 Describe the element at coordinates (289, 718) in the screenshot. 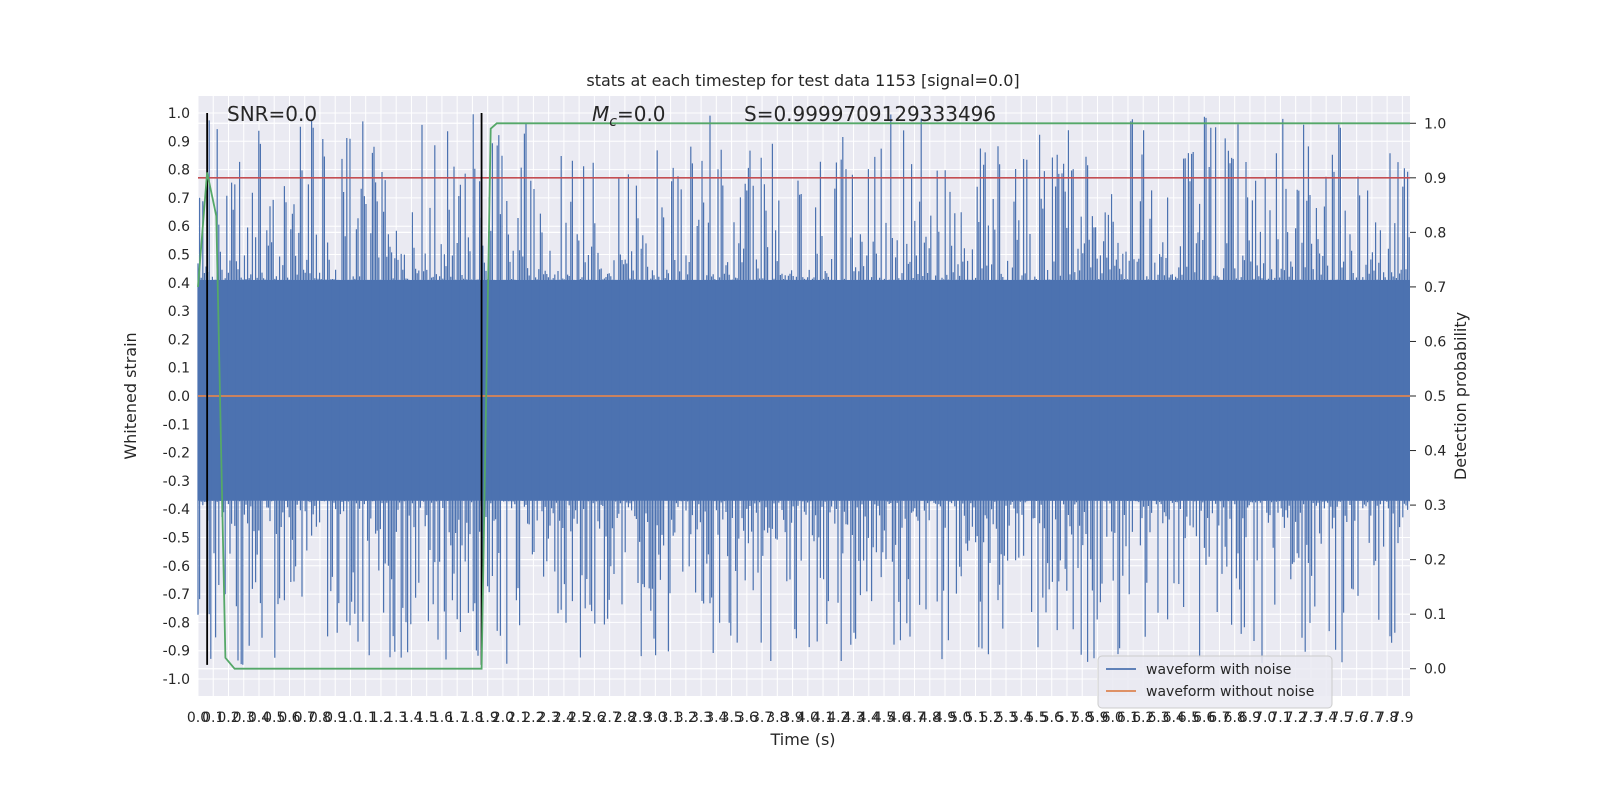

I see `x-tick-label: 0.6` at that location.